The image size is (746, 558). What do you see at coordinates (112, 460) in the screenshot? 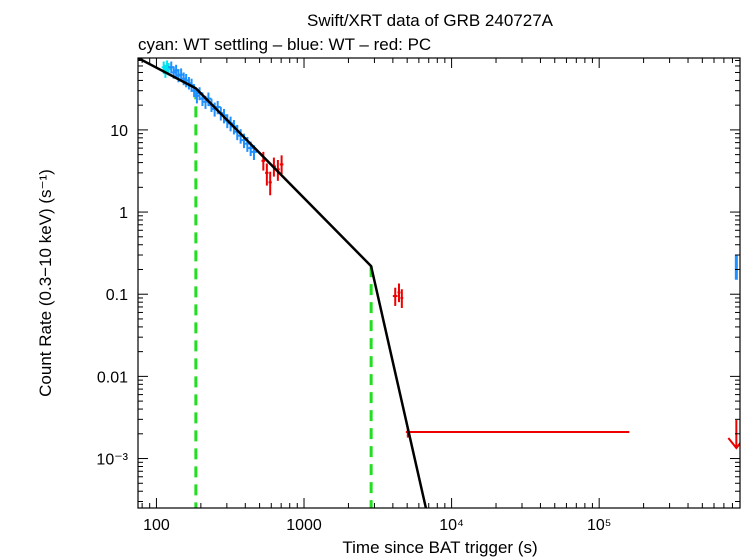
I see `y-tick-label-1: 10⁻³` at bounding box center [112, 460].